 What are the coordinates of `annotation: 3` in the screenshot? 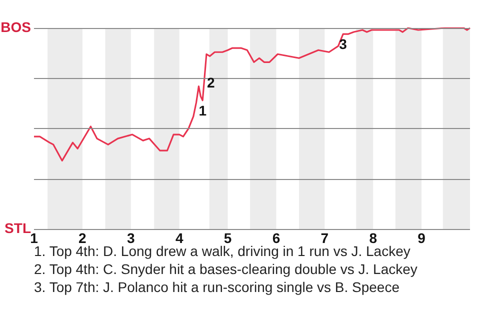 It's located at (343, 44).